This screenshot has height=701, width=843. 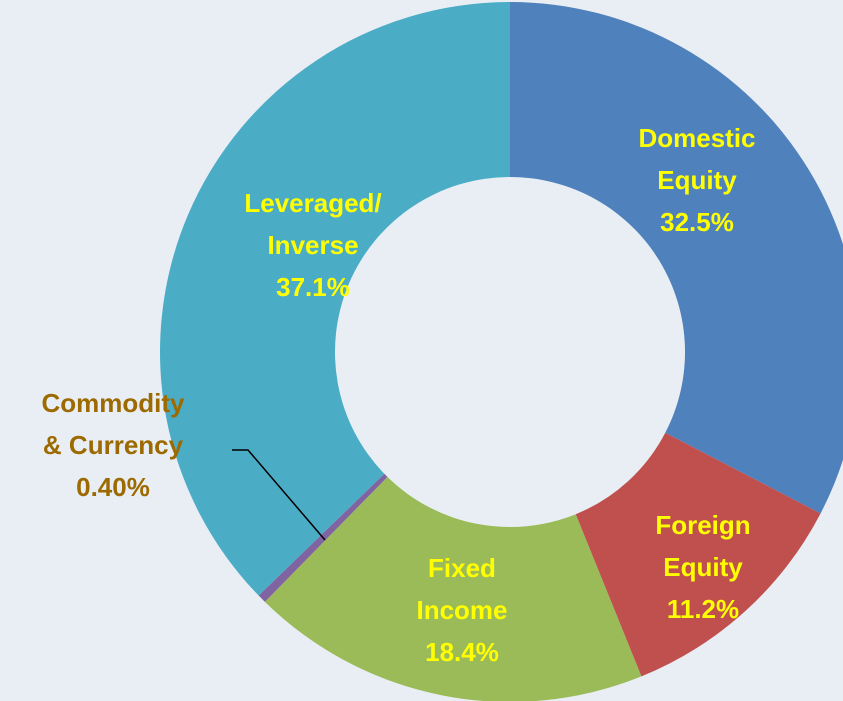 What do you see at coordinates (703, 546) in the screenshot?
I see `category-label: Foreign Equity` at bounding box center [703, 546].